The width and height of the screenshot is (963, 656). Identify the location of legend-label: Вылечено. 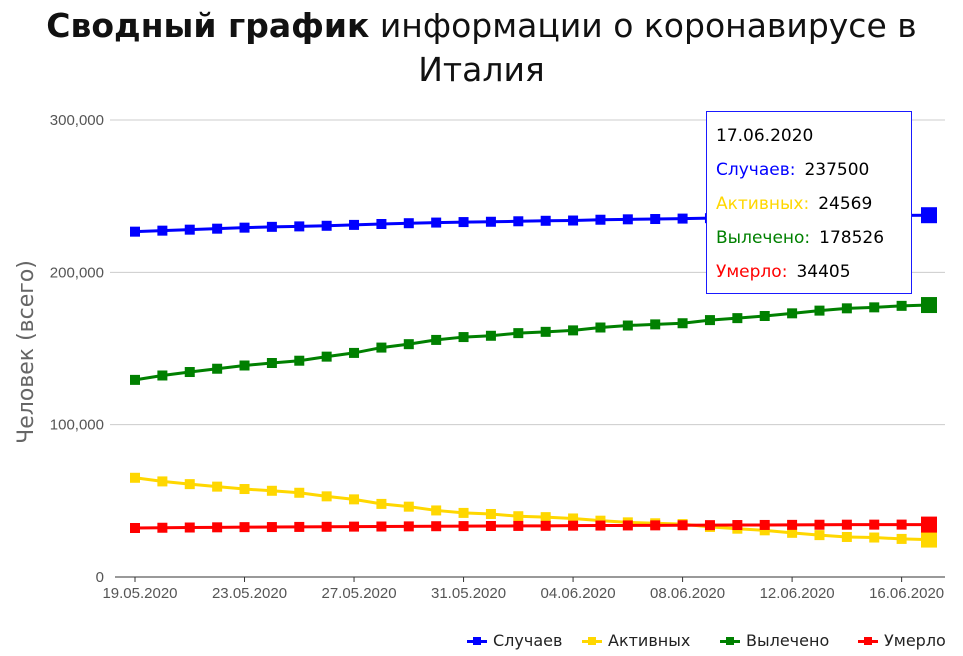
(788, 640).